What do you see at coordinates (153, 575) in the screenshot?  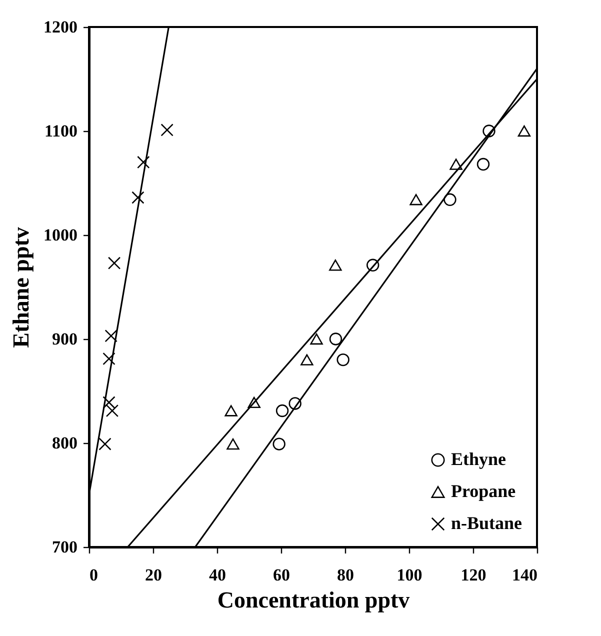 I see `x-tick-label: 20` at bounding box center [153, 575].